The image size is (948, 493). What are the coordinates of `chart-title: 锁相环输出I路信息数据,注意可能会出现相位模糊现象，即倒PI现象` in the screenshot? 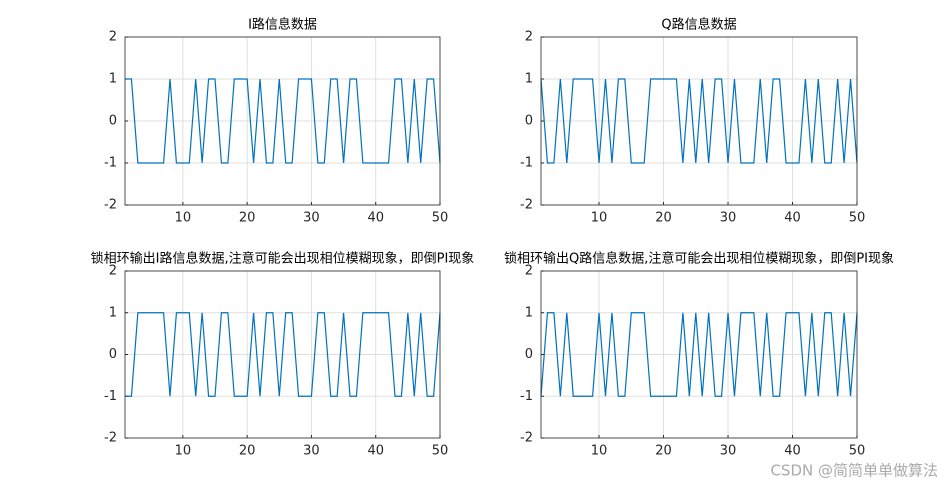 It's located at (283, 259).